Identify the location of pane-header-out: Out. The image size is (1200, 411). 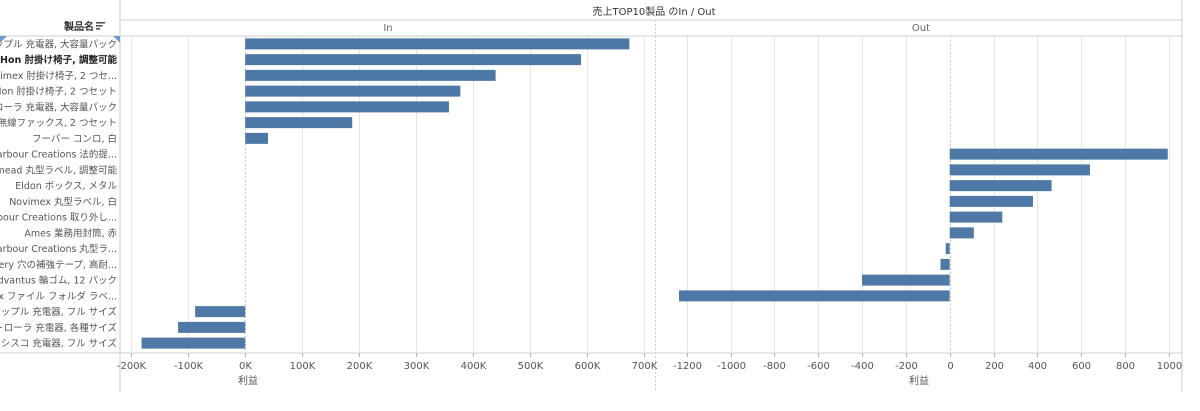
(921, 28).